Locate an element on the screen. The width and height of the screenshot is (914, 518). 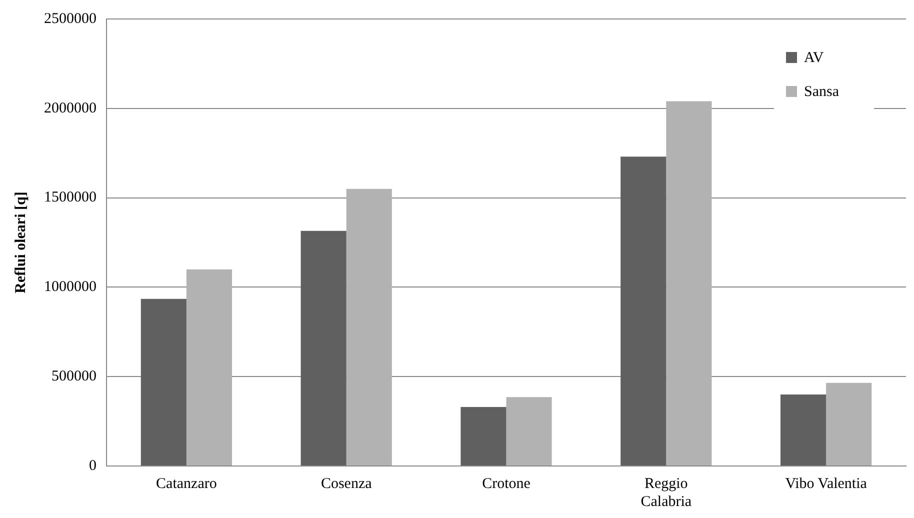
legend-label: Sansa is located at coordinates (822, 92).